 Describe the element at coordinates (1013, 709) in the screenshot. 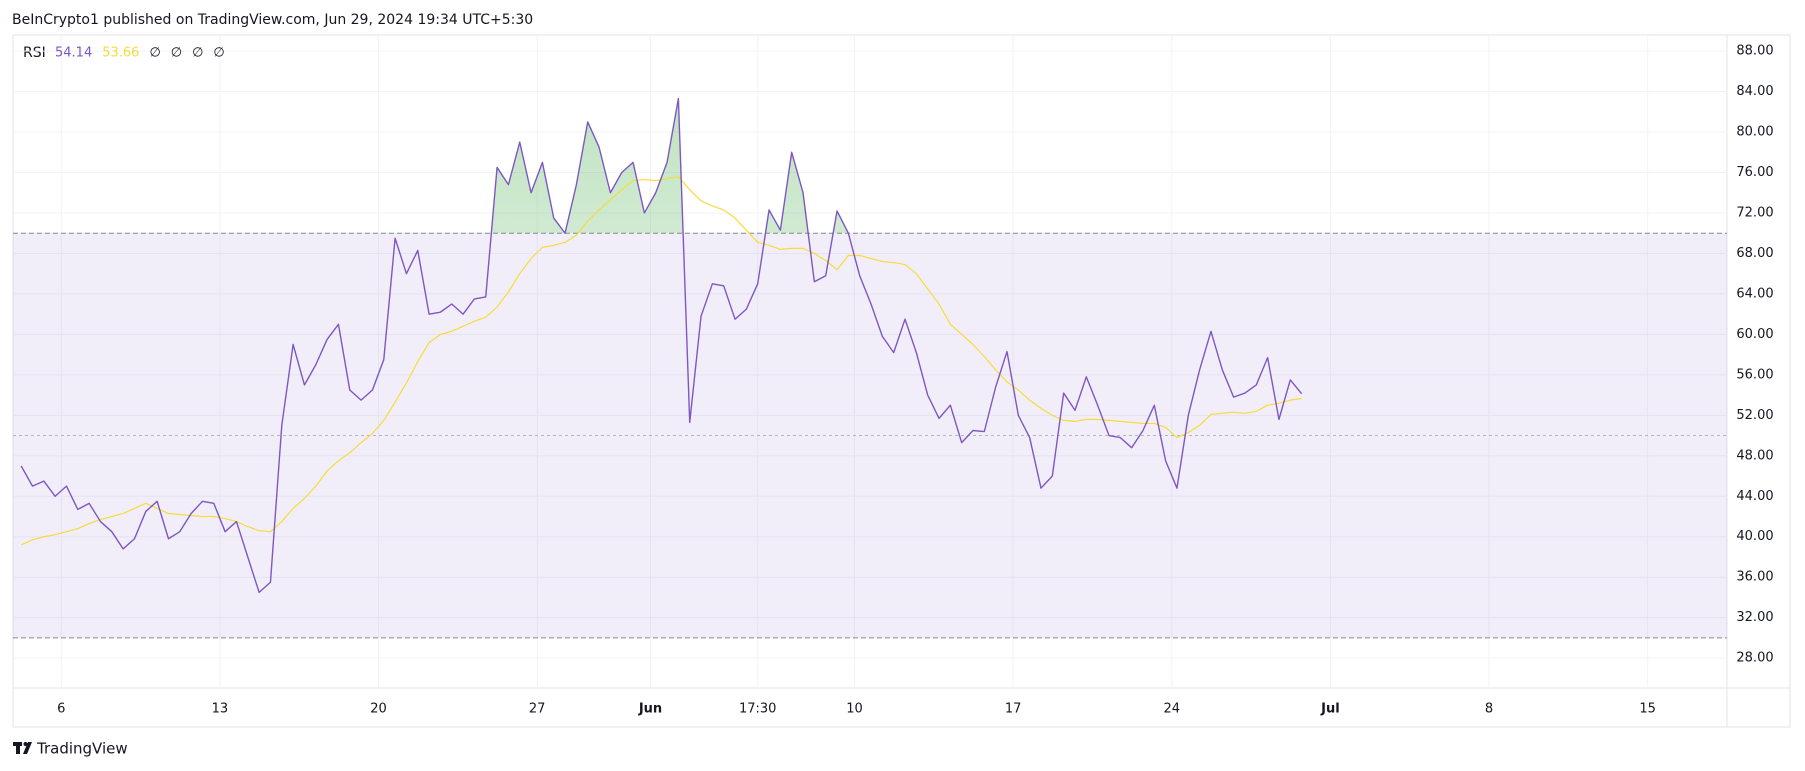

I see `x-tick-label: 17` at that location.